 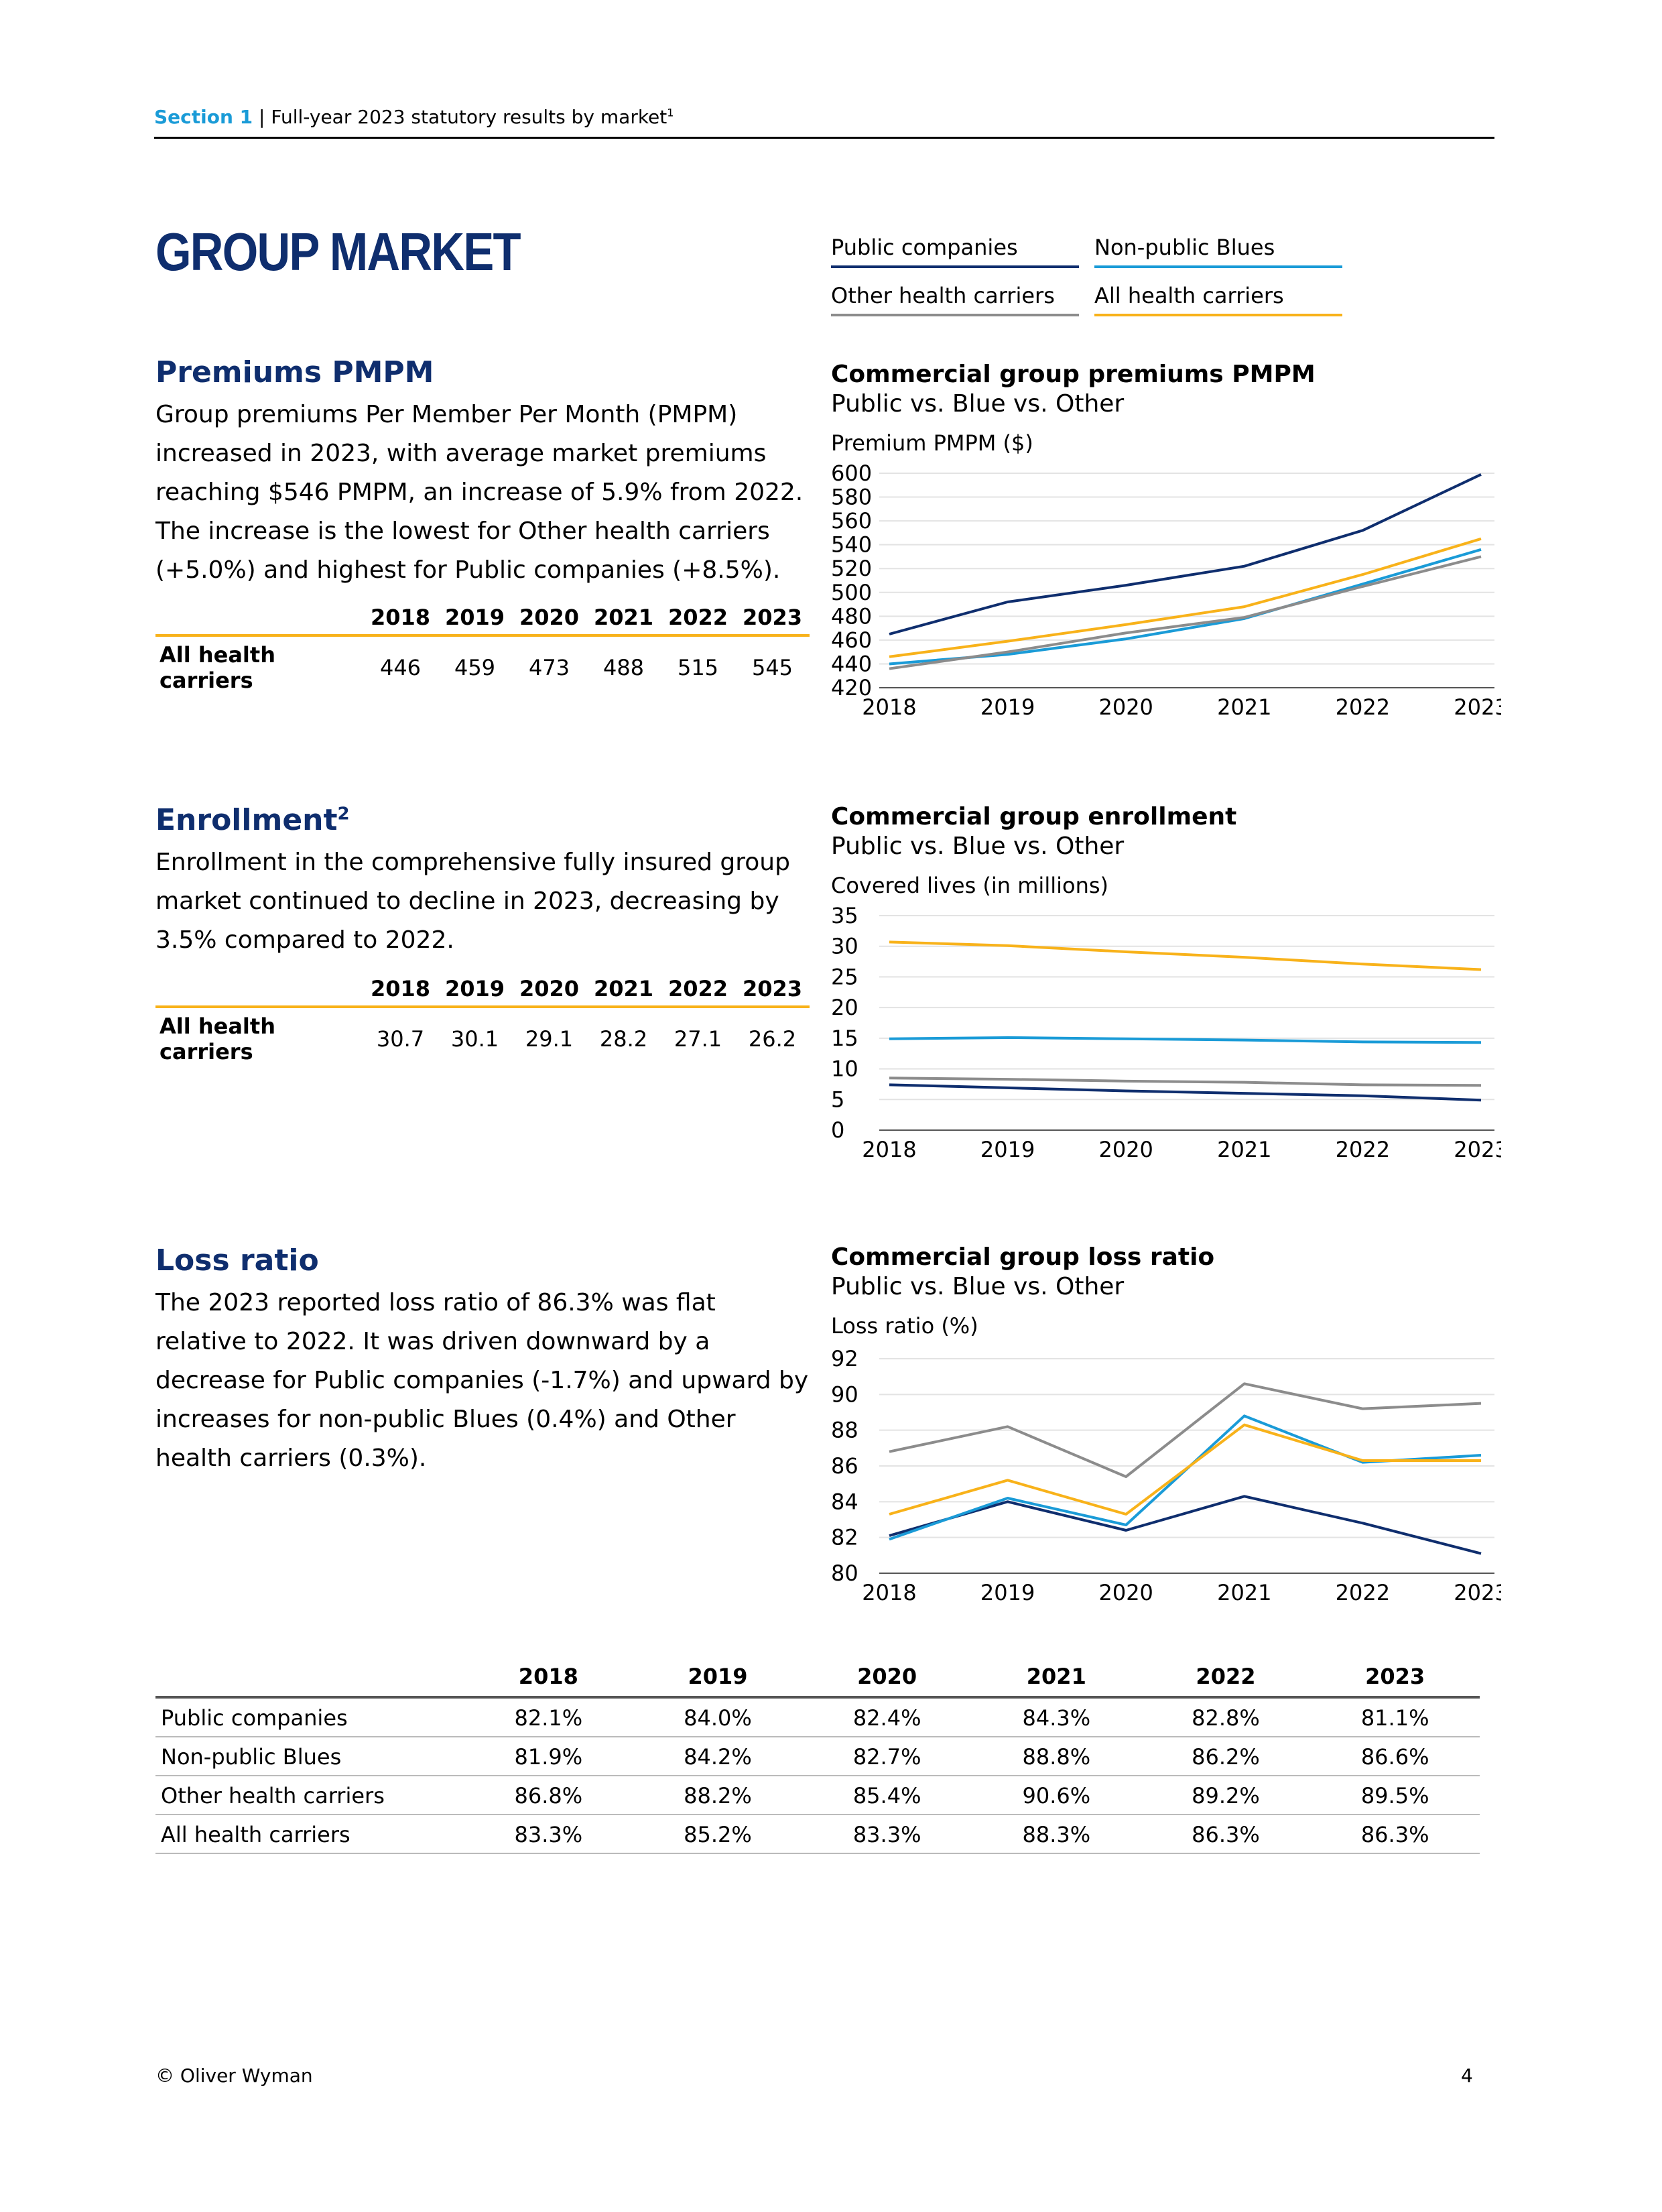 What do you see at coordinates (851, 497) in the screenshot?
I see `y-tick-label: 580` at bounding box center [851, 497].